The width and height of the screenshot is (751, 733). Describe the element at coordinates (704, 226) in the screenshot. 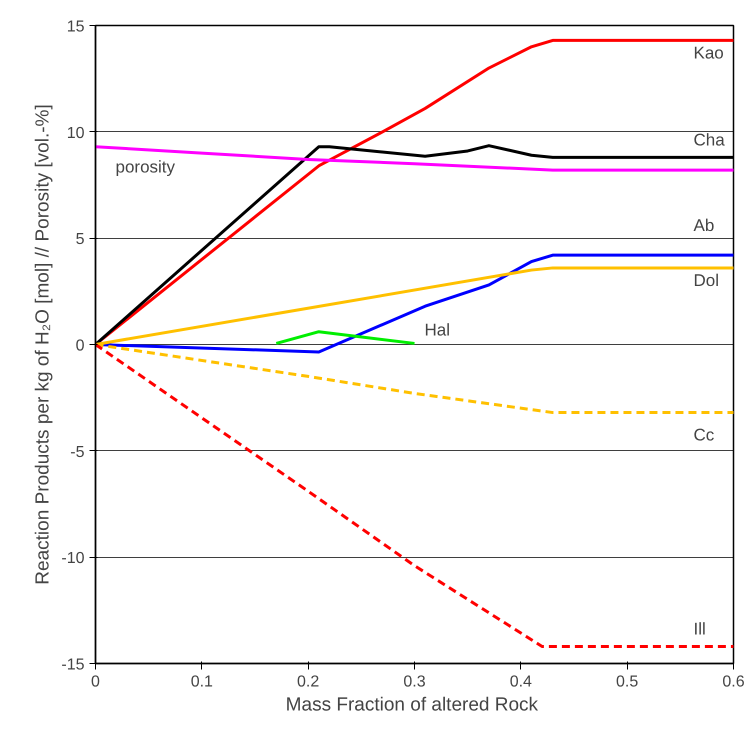

I see `series-label: Ab` at that location.